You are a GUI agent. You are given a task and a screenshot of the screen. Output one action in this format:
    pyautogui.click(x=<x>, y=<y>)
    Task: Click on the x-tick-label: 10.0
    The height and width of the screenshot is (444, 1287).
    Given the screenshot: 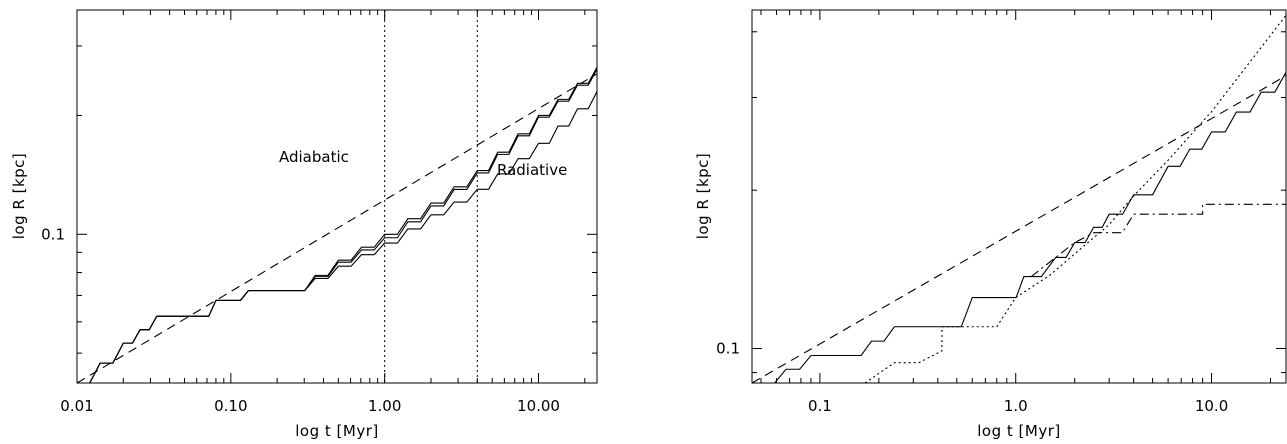 What is the action you would take?
    pyautogui.click(x=1211, y=406)
    